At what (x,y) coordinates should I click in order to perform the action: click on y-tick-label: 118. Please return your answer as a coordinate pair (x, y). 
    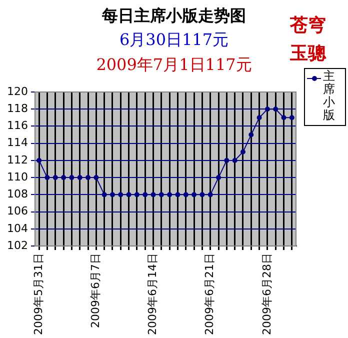
    Looking at the image, I should click on (17, 108).